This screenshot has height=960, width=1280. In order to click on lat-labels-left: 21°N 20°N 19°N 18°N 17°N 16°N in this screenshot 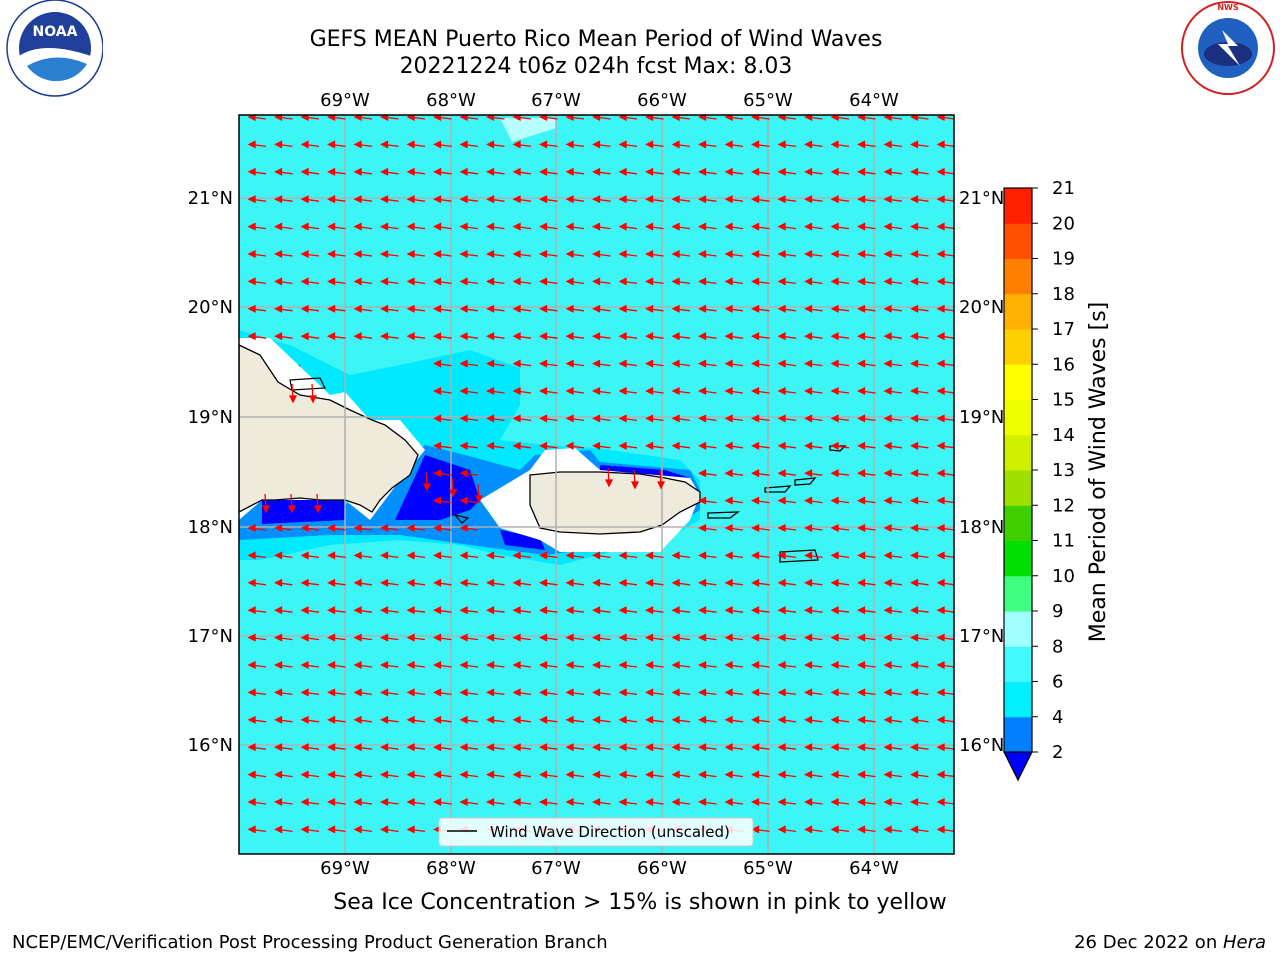, I will do `click(210, 472)`.